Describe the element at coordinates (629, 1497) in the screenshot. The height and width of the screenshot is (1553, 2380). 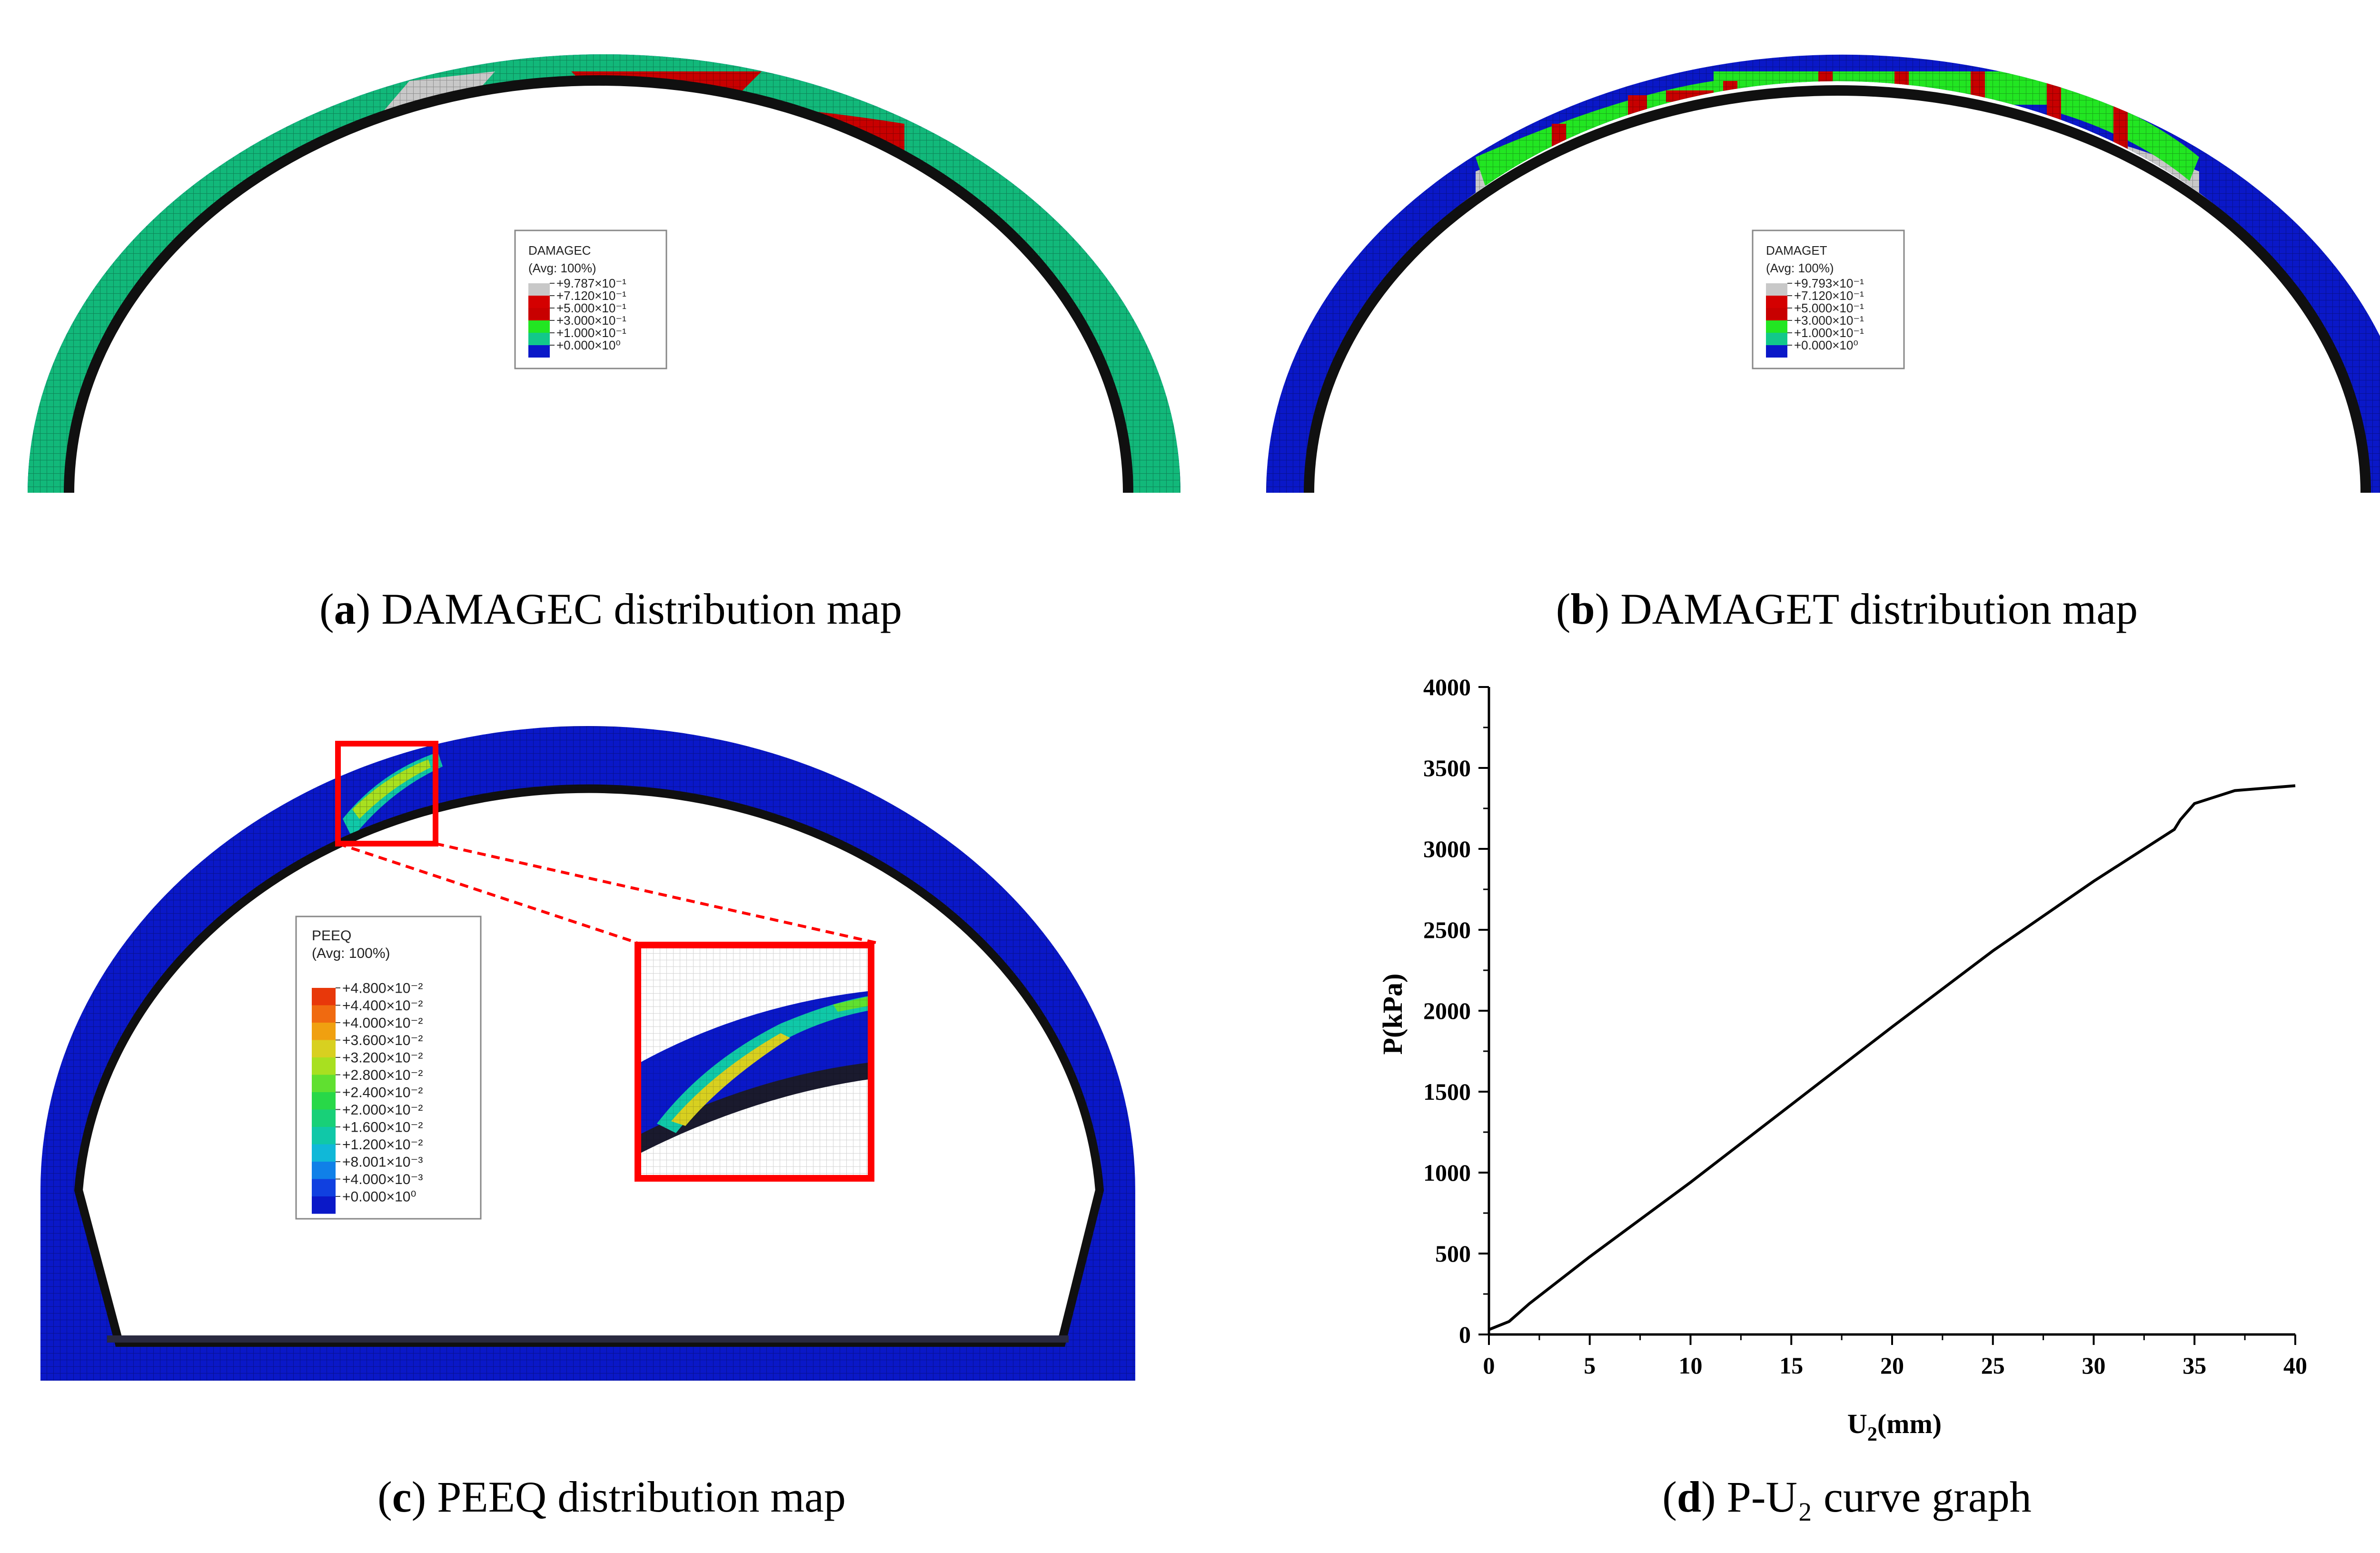
I see `caption-c-text: ) PEEQ distribution map` at that location.